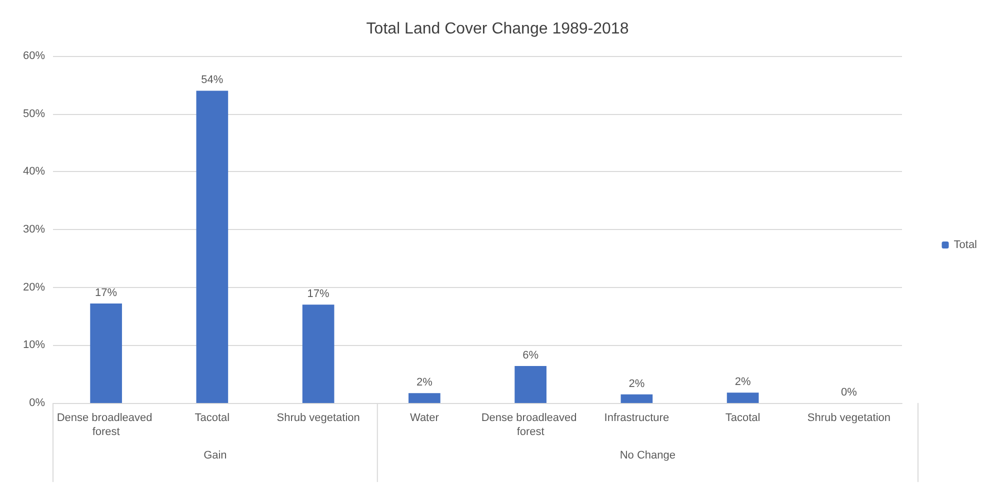 This screenshot has width=995, height=490. Describe the element at coordinates (215, 456) in the screenshot. I see `text: Gain` at that location.